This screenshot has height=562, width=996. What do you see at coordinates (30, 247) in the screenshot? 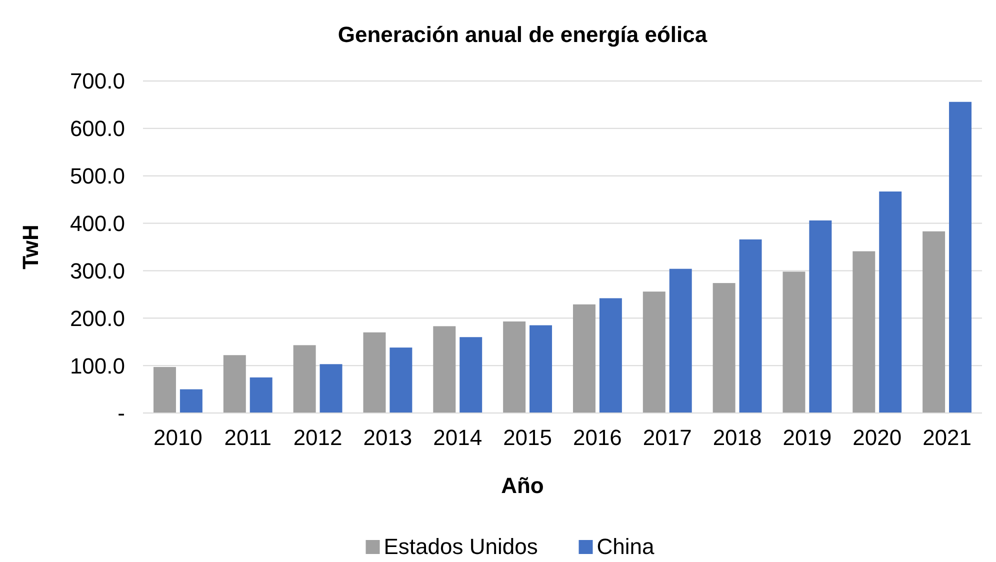
I see `y-axis-title: TwH` at bounding box center [30, 247].